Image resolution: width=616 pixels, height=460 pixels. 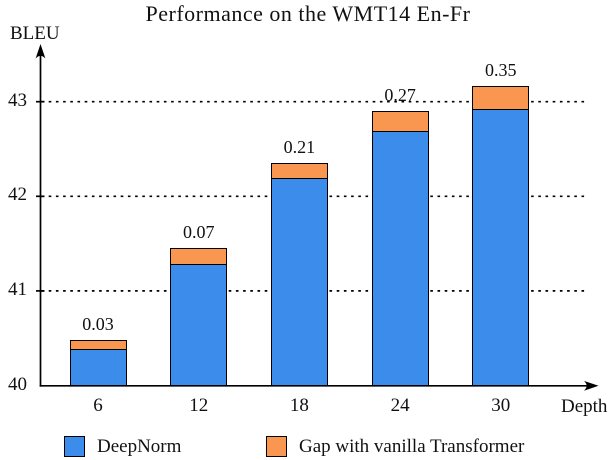 I want to click on x-tick-label: 18, so click(x=299, y=405).